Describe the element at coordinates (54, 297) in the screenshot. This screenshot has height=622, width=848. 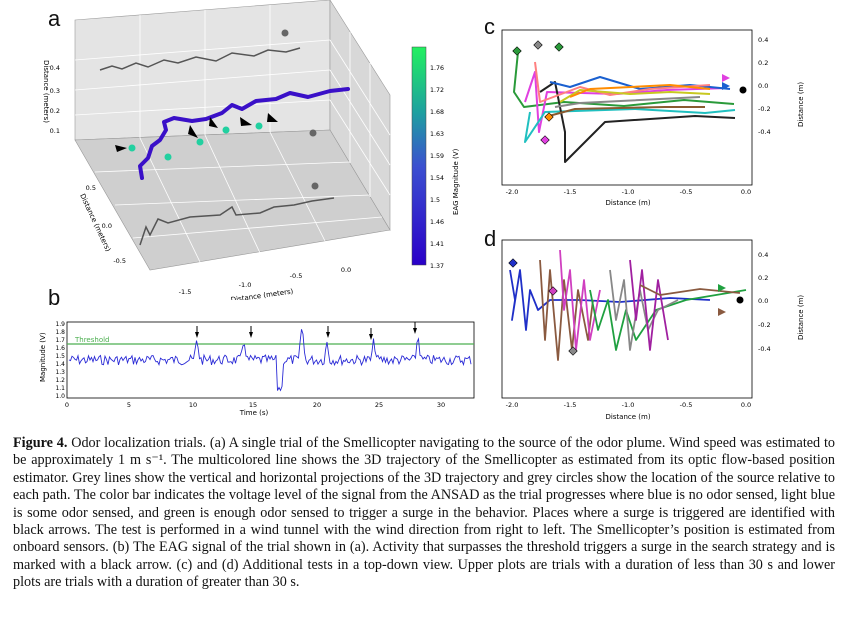
I see `panel-label-b: b` at that location.